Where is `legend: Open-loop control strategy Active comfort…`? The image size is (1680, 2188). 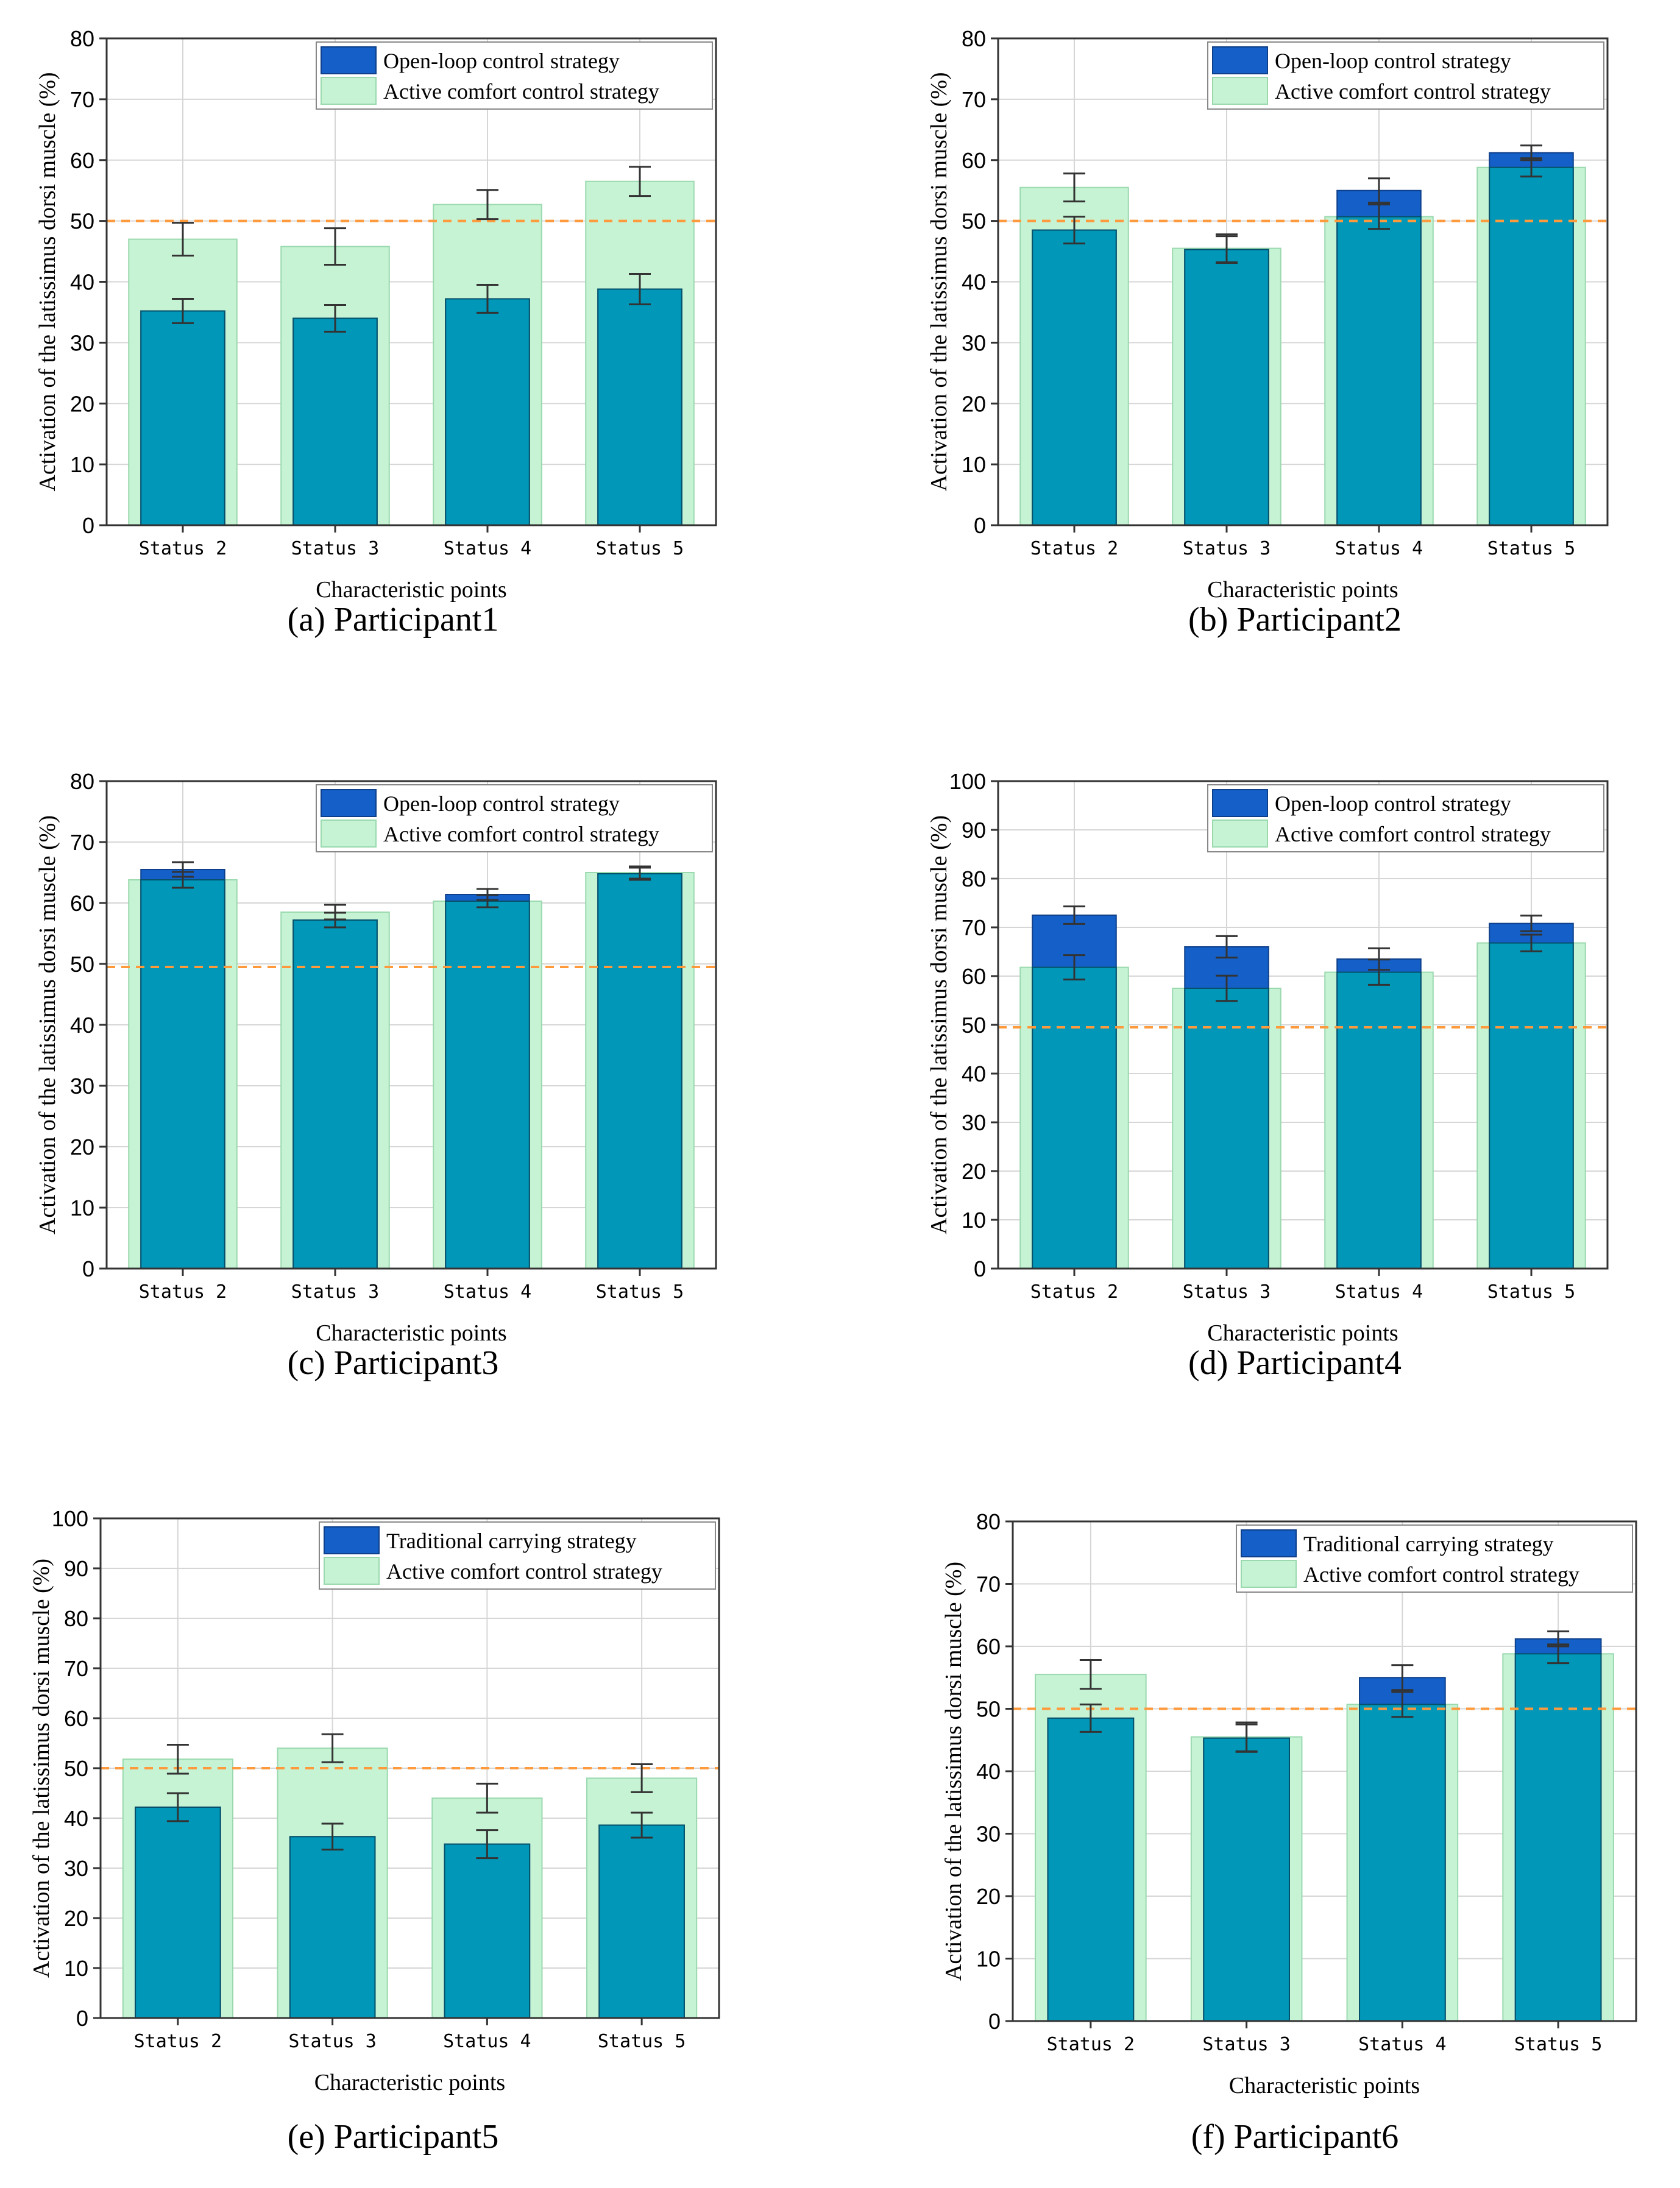 legend: Open-loop control strategy Active comfort… is located at coordinates (514, 818).